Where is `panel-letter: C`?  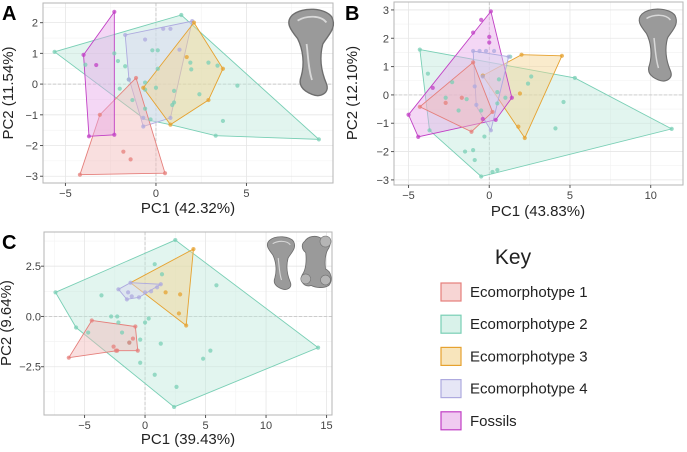 panel-letter: C is located at coordinates (9, 243).